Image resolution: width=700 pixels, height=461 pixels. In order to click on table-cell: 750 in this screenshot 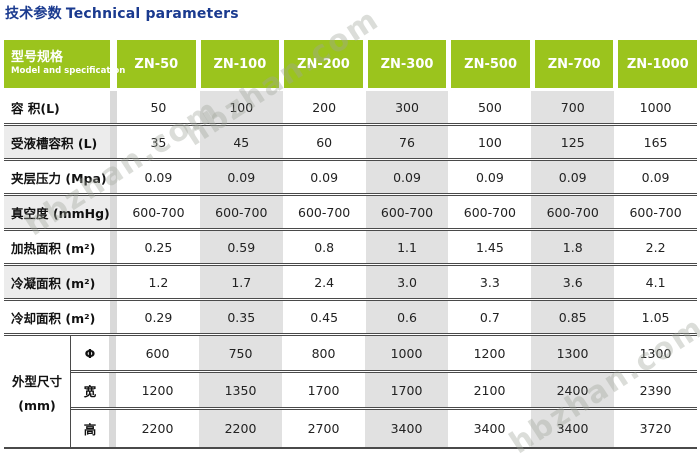, I will do `click(240, 353)`.